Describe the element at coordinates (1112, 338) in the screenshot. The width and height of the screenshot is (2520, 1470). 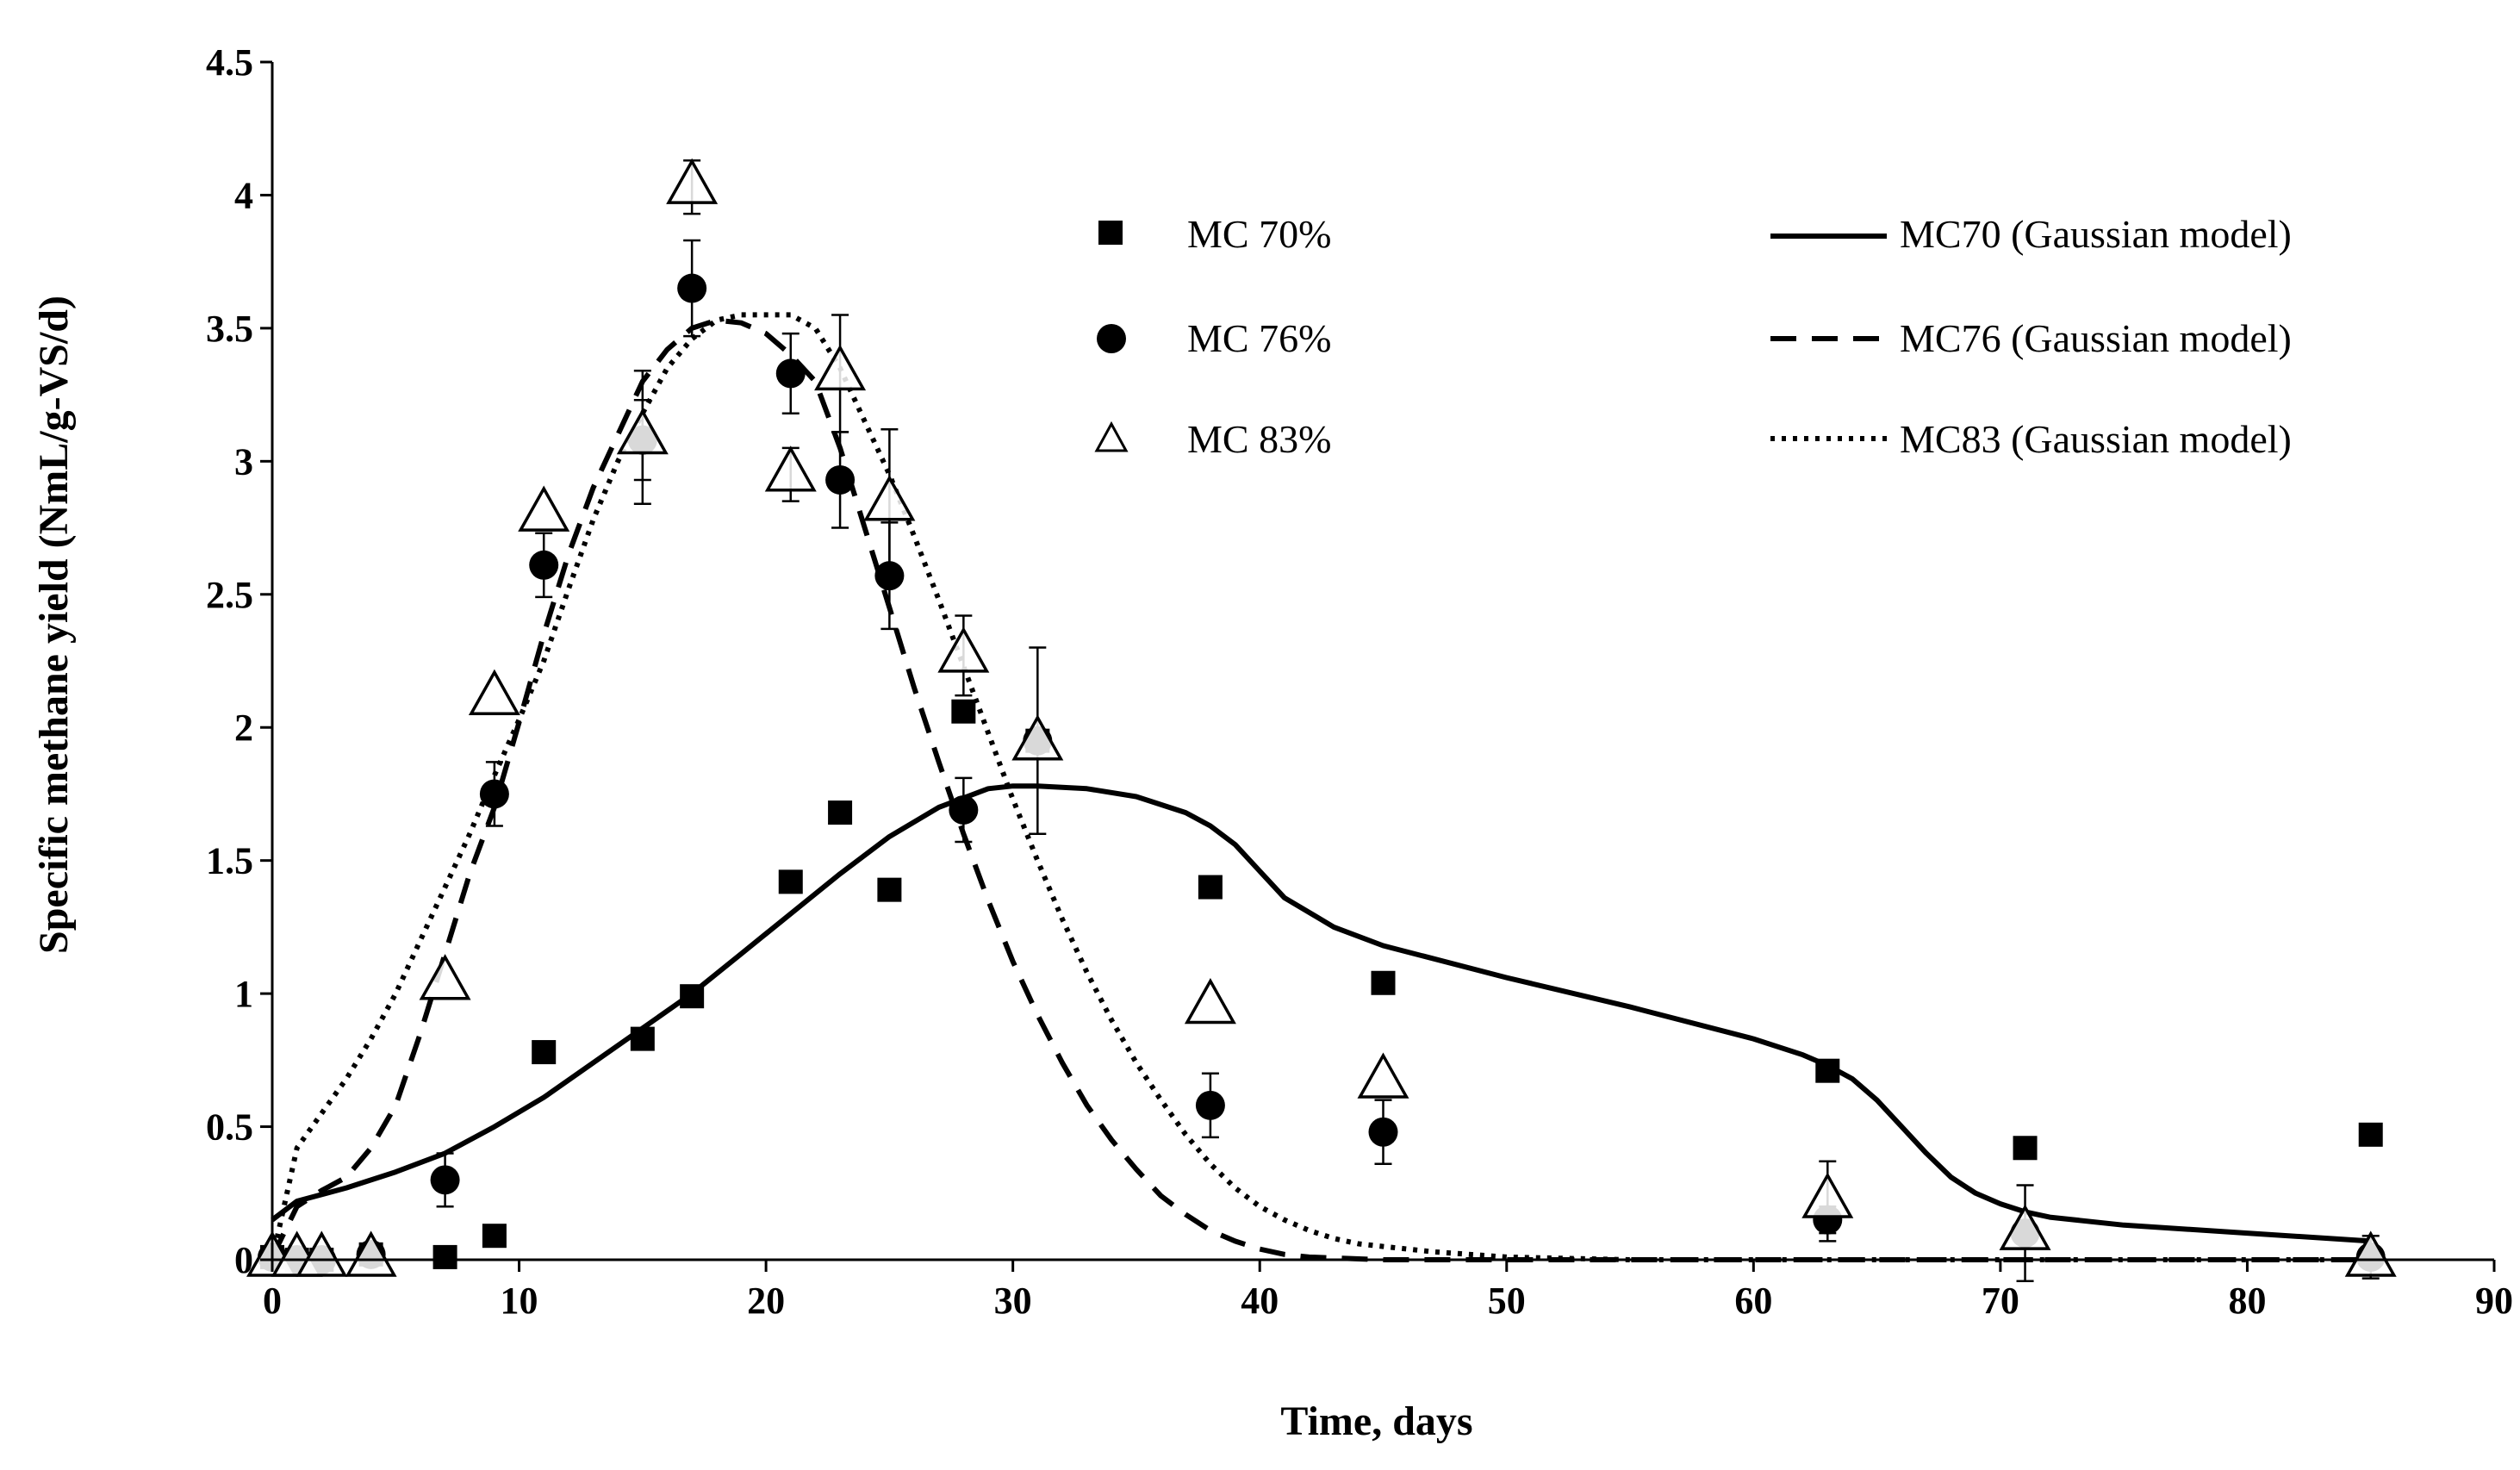
I see `legend-marker-circle` at that location.